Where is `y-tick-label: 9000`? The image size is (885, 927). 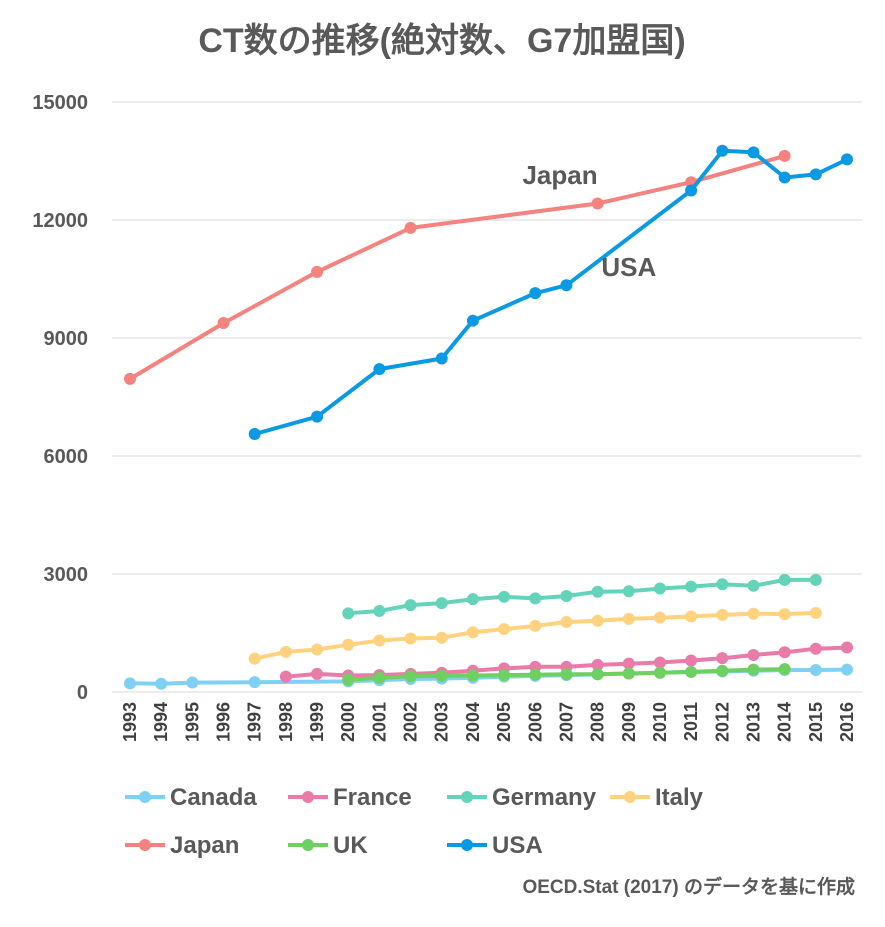 y-tick-label: 9000 is located at coordinates (66, 339).